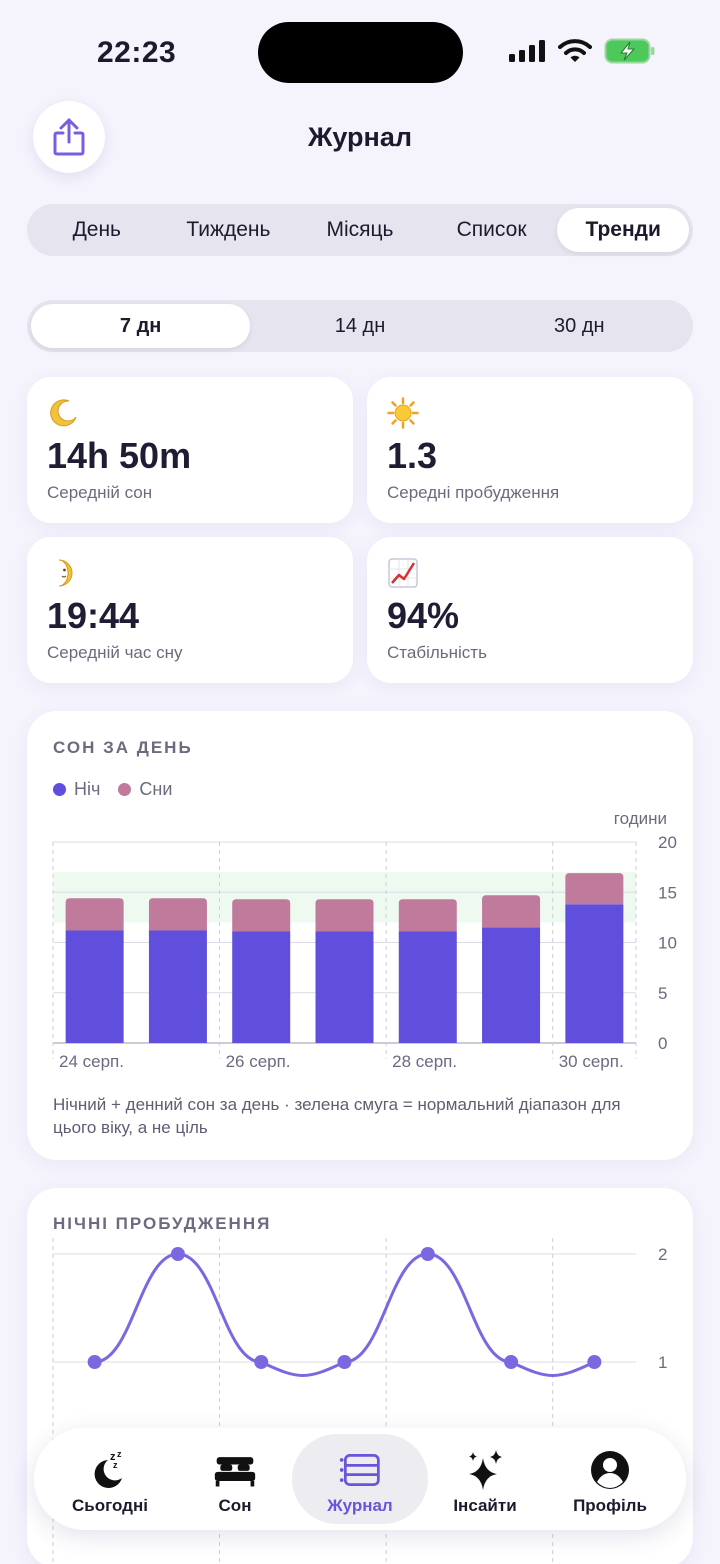 The image size is (720, 1564). What do you see at coordinates (403, 413) in the screenshot?
I see `sun-icon` at bounding box center [403, 413].